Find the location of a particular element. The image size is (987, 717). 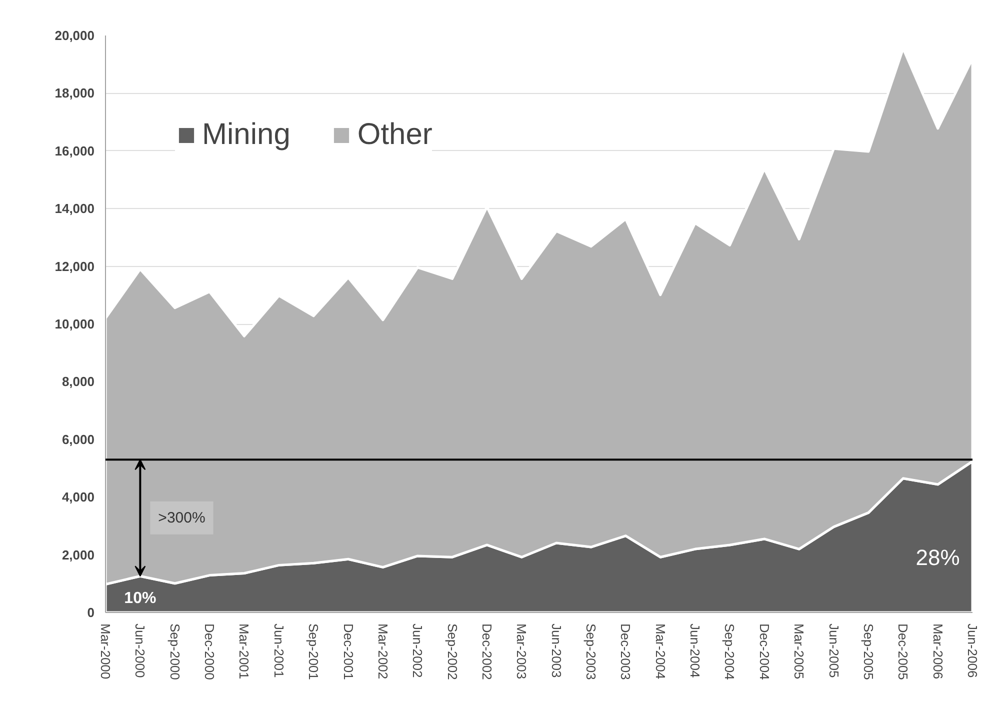

y-tick-label: 18,000 is located at coordinates (74, 93).